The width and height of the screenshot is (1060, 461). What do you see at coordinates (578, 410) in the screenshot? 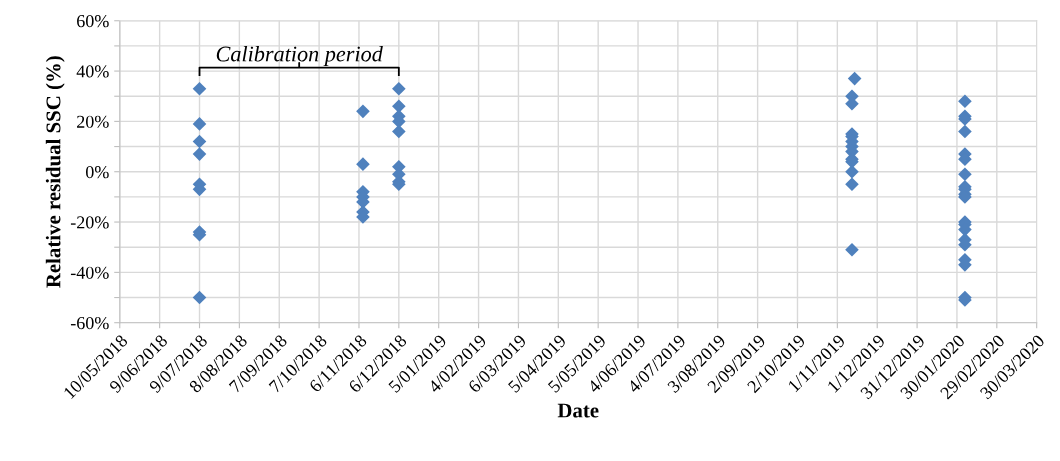
I see `x-axis-title: Date` at bounding box center [578, 410].